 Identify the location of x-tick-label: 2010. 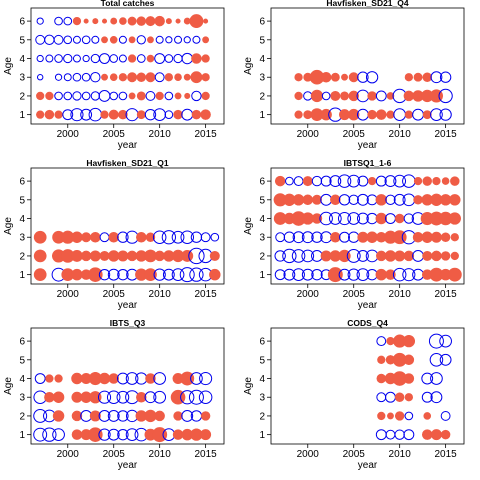
(160, 454).